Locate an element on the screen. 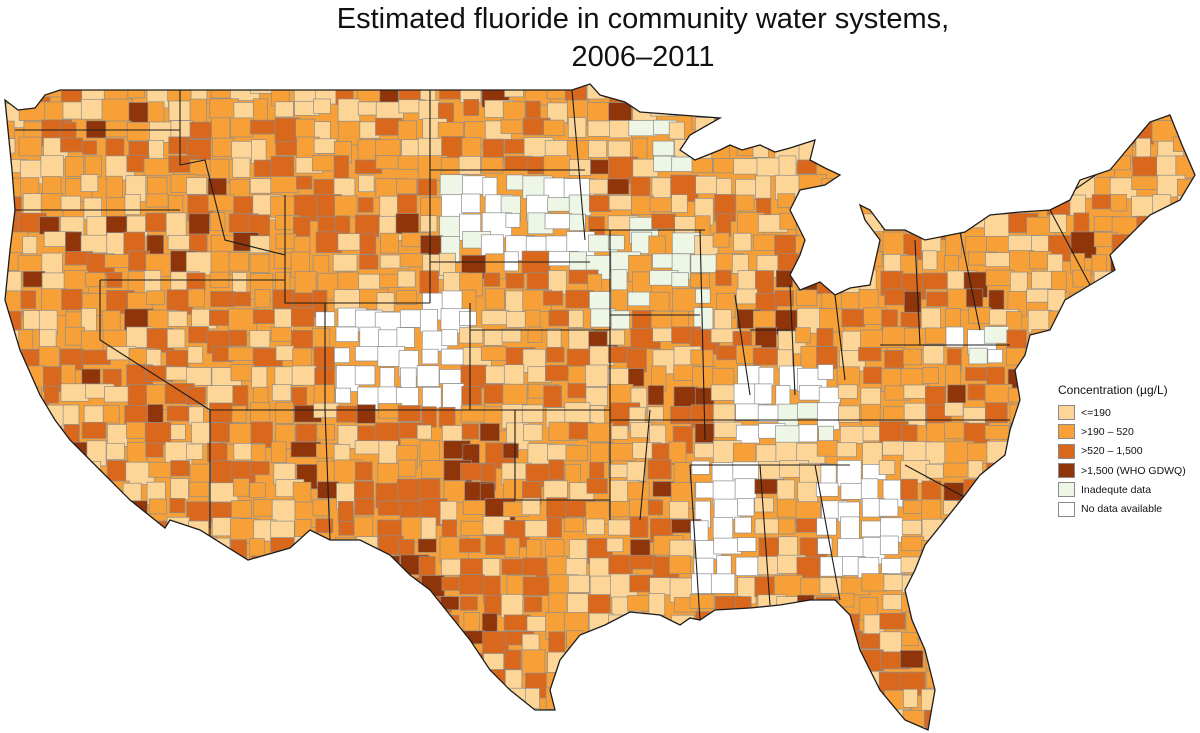  legend-item-no-data: No data available is located at coordinates (1129, 508).